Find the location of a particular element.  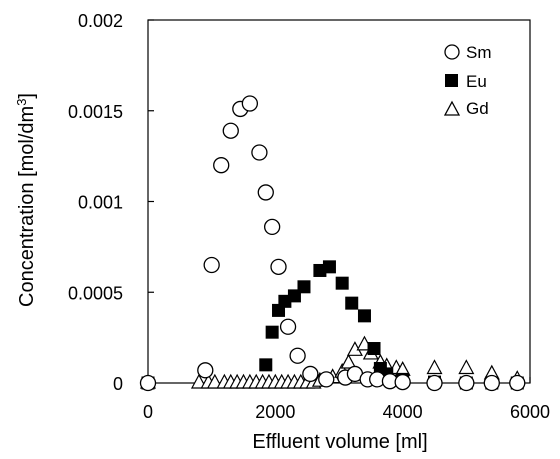

y-tick-label: 0.002 is located at coordinates (100, 21).